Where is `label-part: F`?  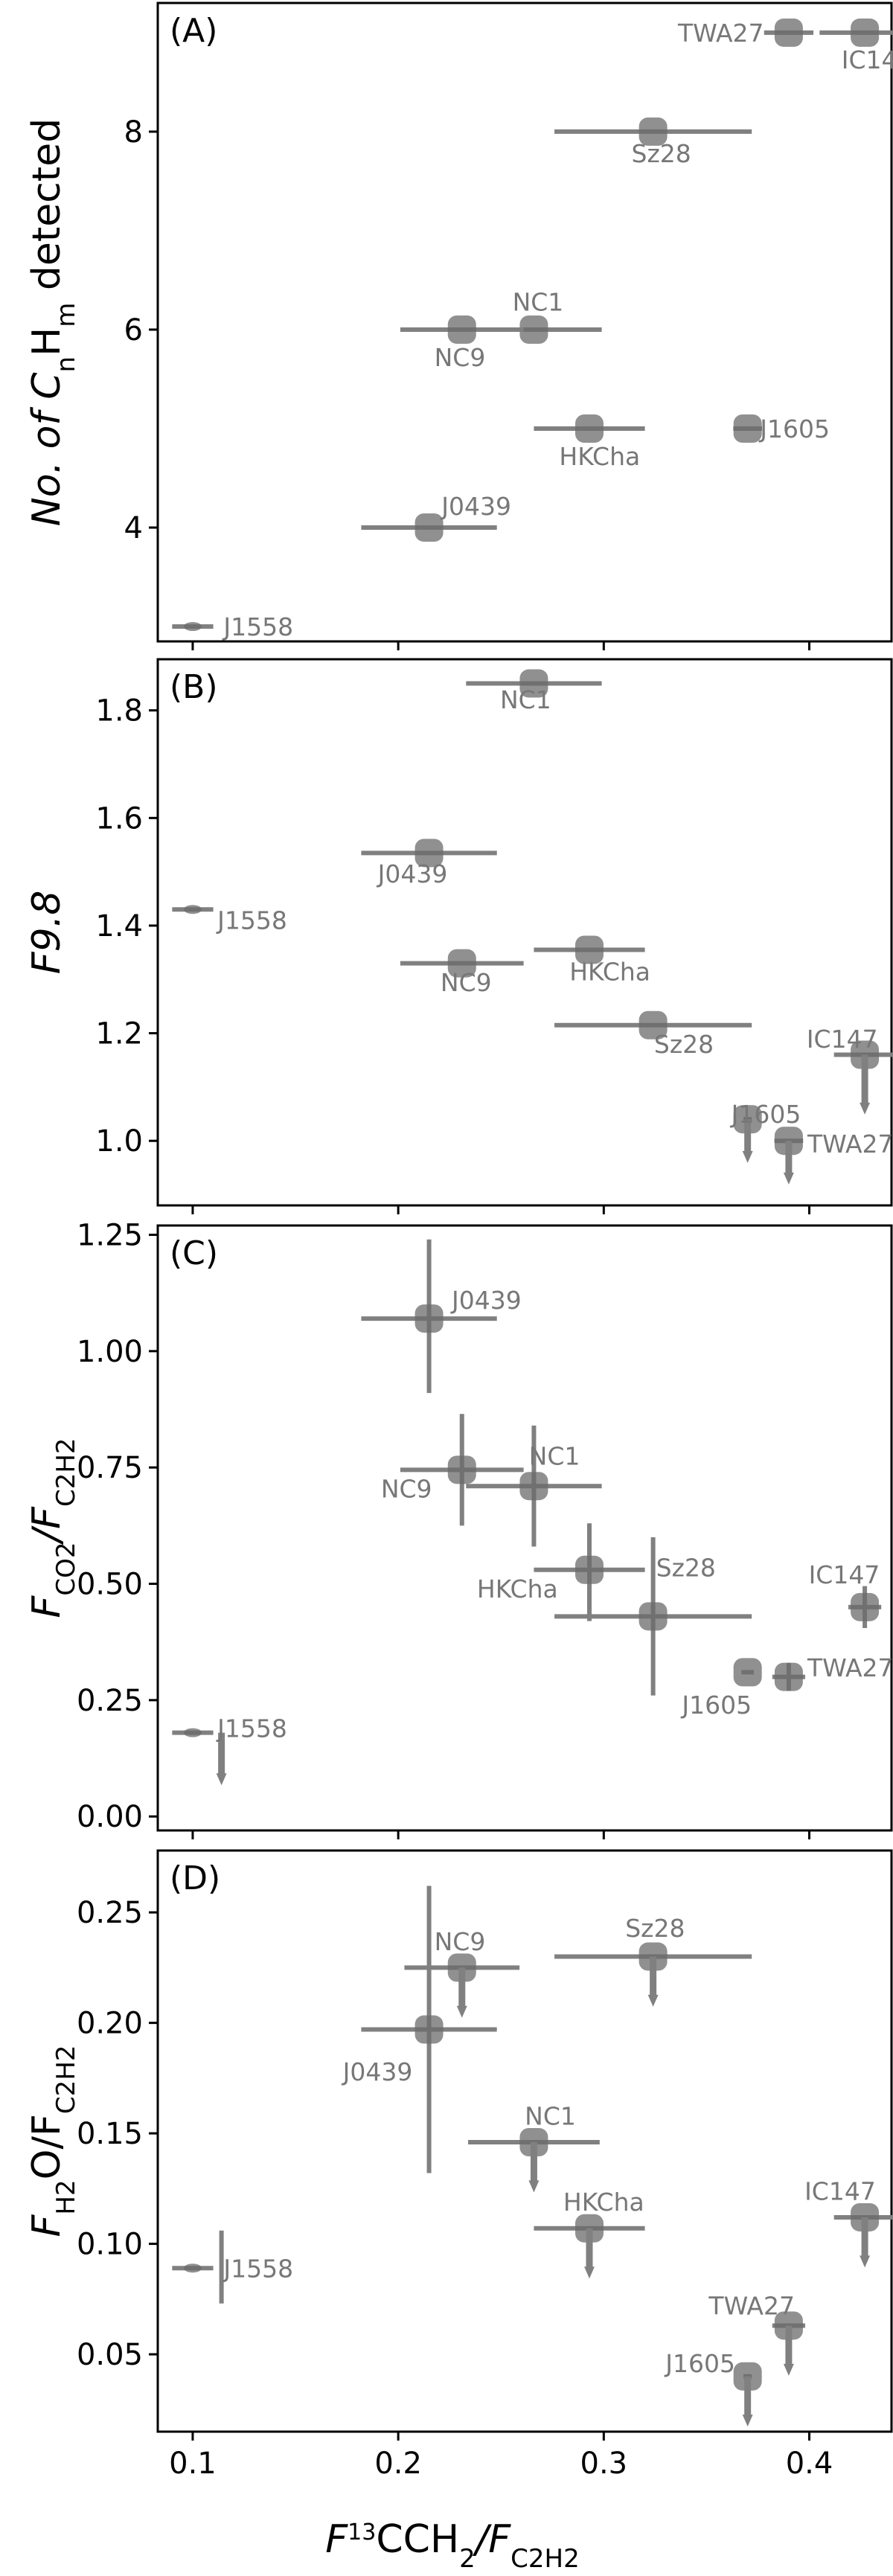
label-part: F is located at coordinates (47, 2225).